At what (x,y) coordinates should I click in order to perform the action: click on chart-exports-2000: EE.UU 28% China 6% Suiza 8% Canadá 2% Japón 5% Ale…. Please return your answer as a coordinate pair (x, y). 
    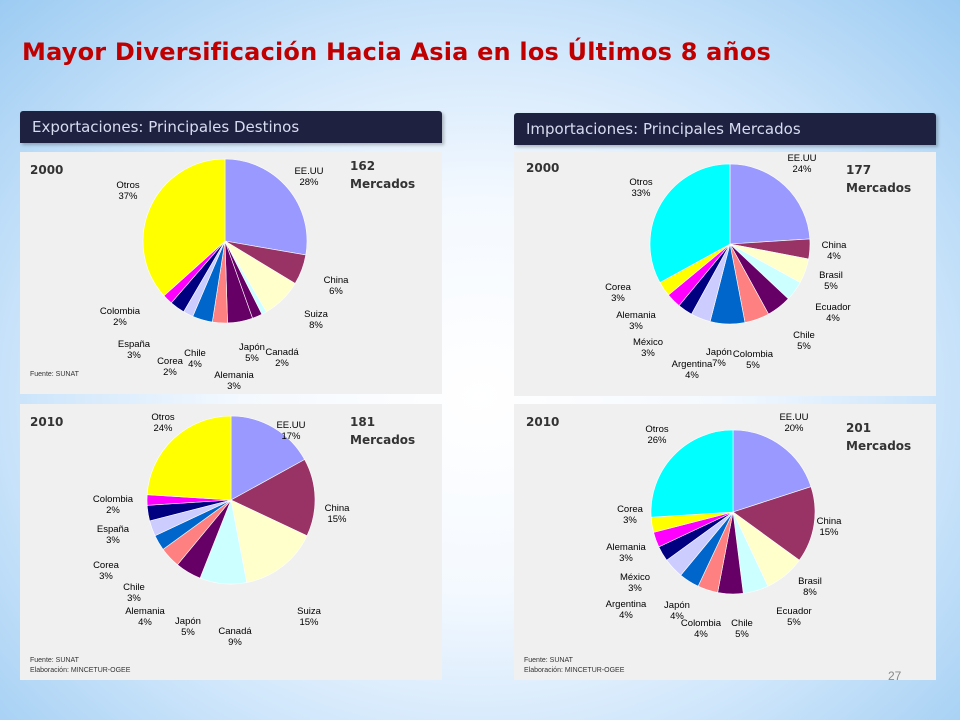
    Looking at the image, I should click on (231, 273).